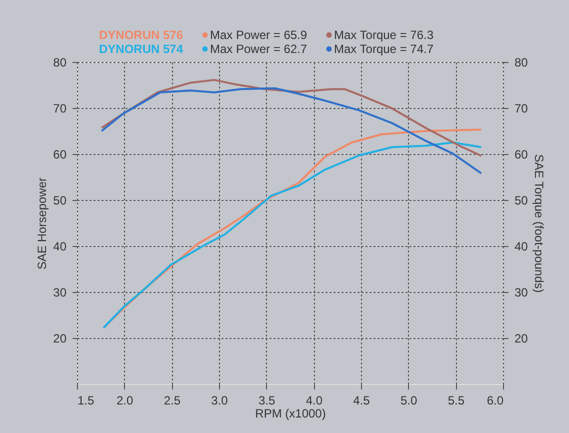 The width and height of the screenshot is (569, 433). What do you see at coordinates (521, 109) in the screenshot?
I see `y2-tick-label: 70` at bounding box center [521, 109].